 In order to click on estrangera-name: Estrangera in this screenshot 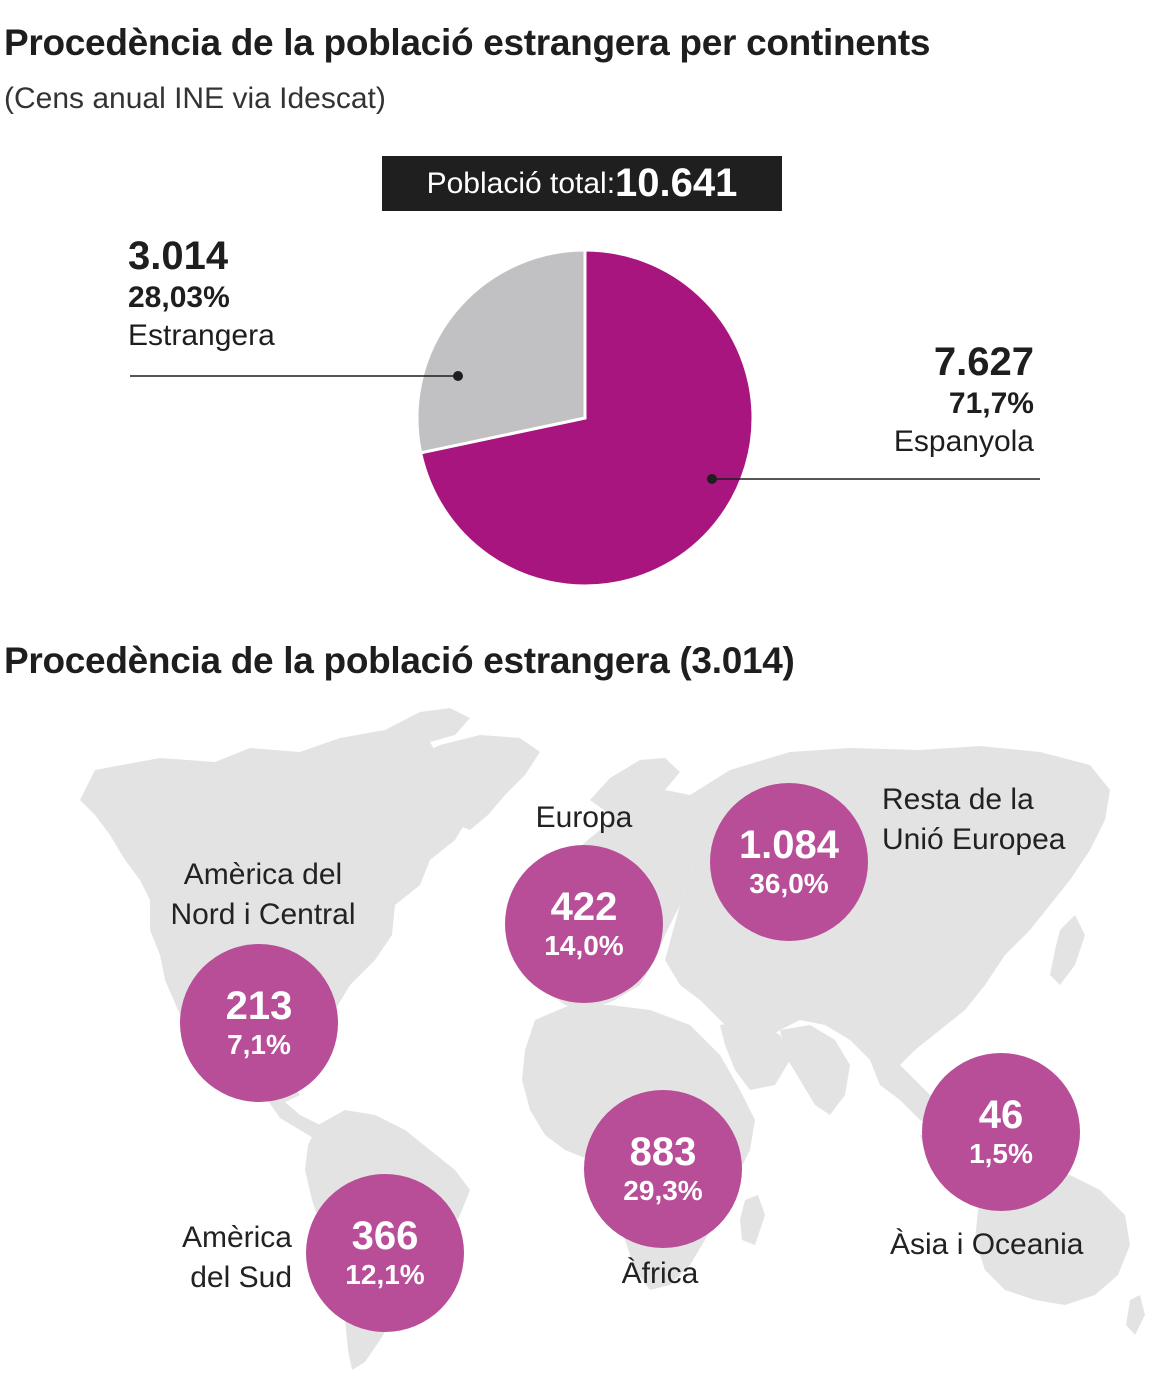, I will do `click(201, 335)`.